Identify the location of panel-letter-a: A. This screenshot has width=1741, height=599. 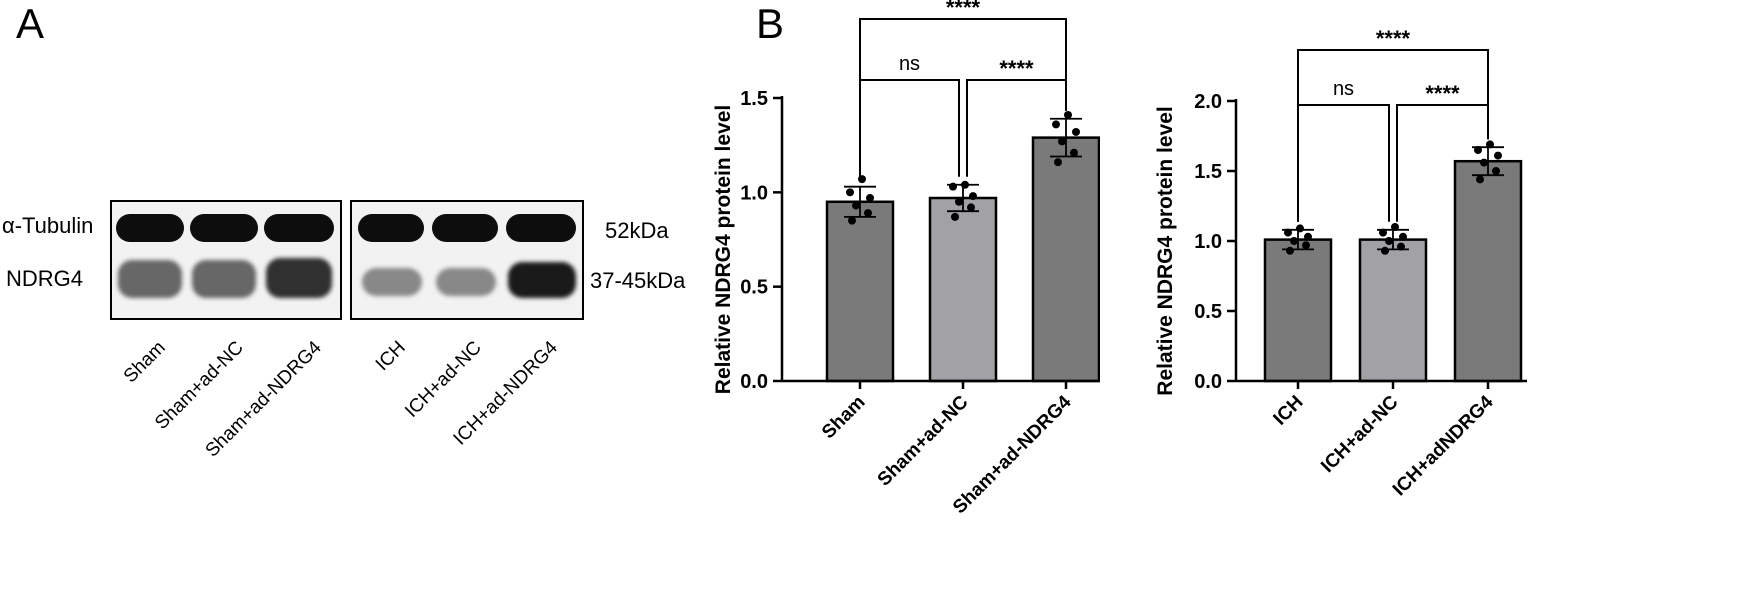
(30, 23).